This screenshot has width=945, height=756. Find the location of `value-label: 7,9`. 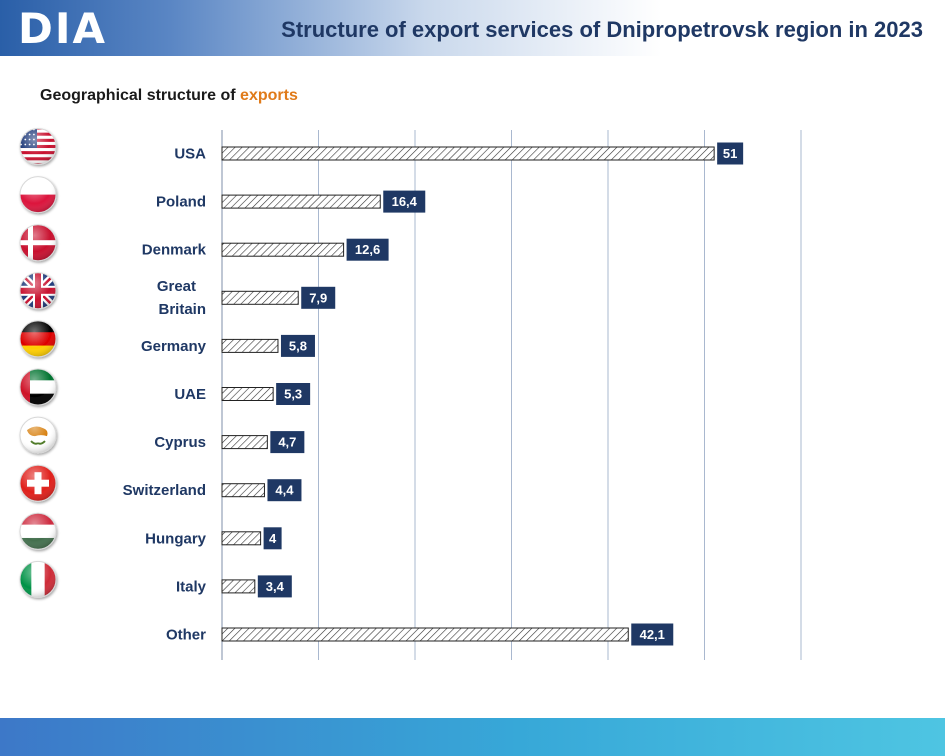

value-label: 7,9 is located at coordinates (318, 297).